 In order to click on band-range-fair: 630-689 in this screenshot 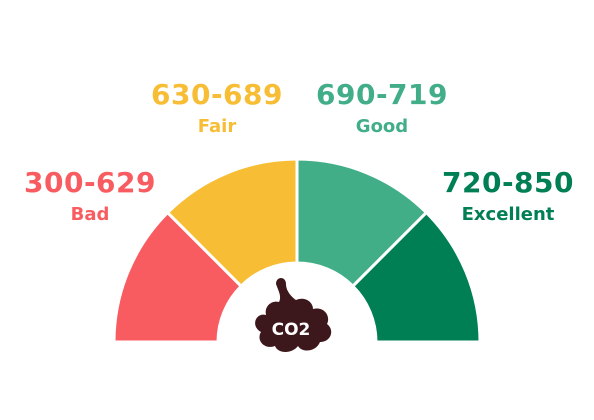, I will do `click(217, 94)`.